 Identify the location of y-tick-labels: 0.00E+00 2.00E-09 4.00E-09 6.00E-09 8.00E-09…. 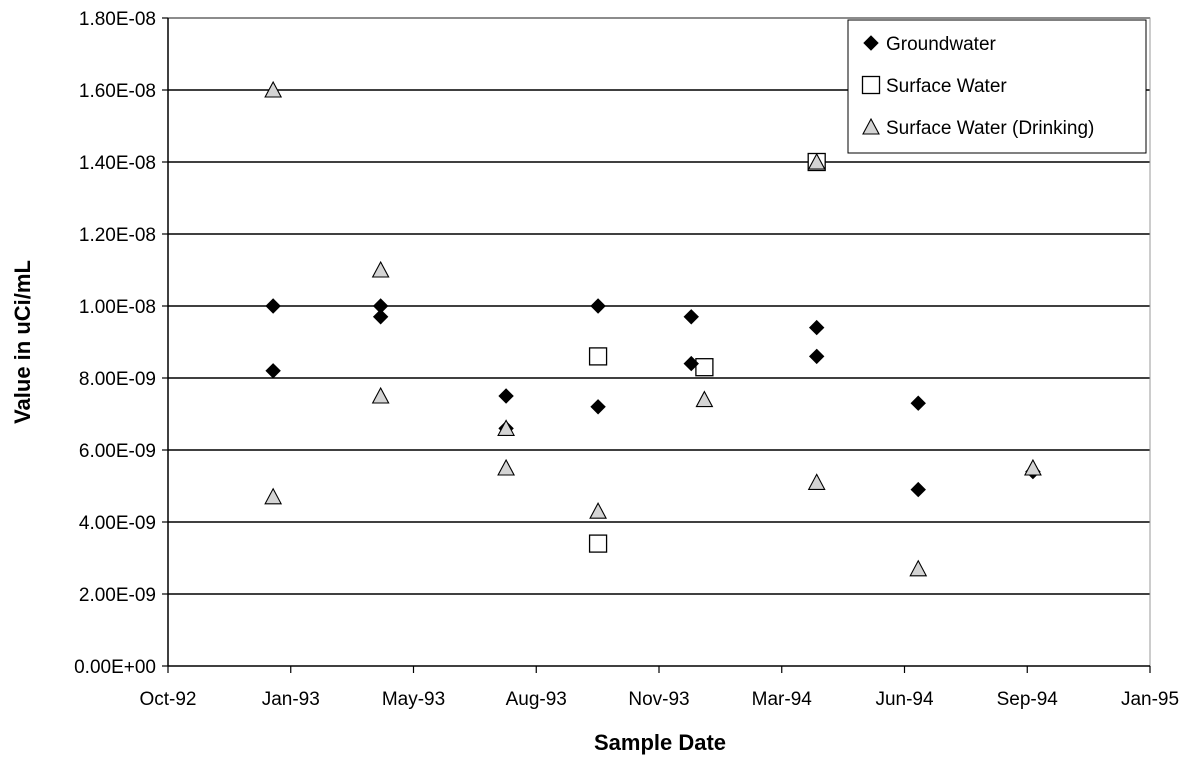
(115, 343).